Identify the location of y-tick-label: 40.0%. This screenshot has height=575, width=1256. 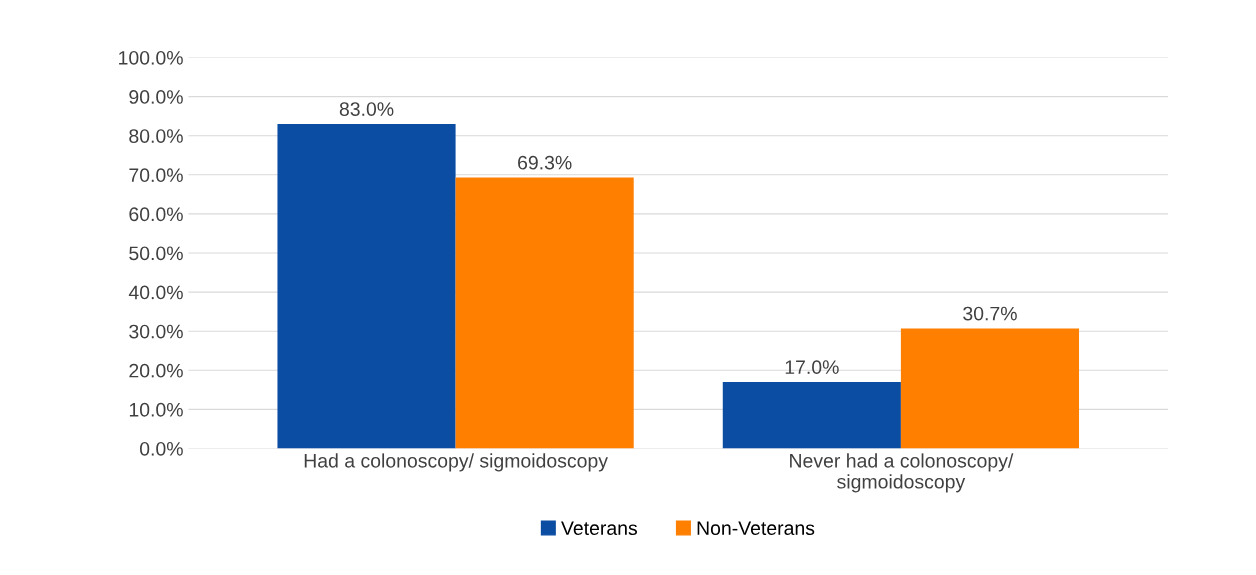
(155, 292).